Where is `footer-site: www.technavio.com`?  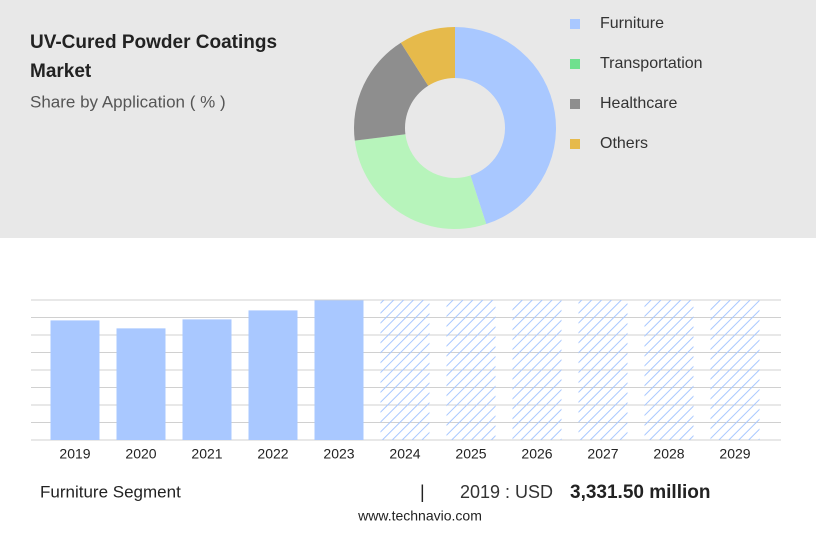
footer-site: www.technavio.com is located at coordinates (419, 516).